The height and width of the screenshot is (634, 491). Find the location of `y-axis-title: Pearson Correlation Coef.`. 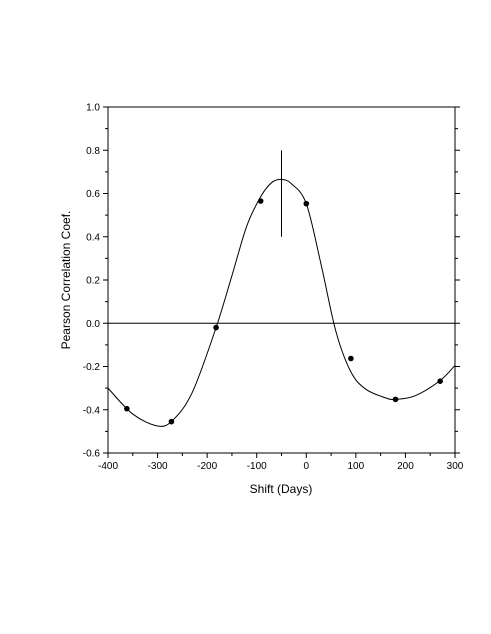

y-axis-title: Pearson Correlation Coef. is located at coordinates (66, 280).